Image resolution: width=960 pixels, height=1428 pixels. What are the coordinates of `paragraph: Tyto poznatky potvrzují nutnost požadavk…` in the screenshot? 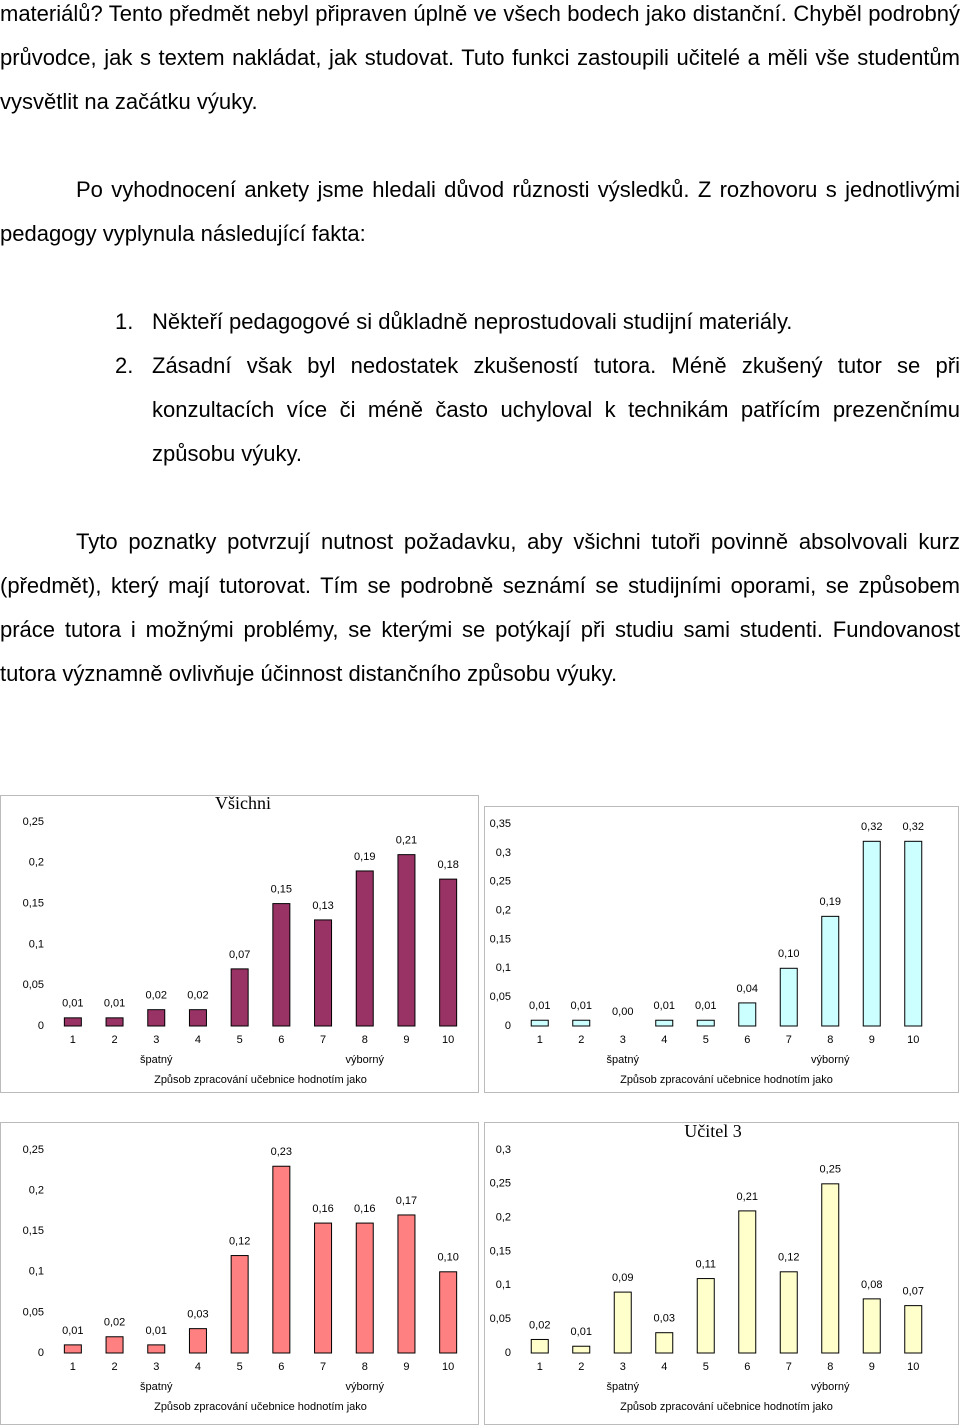 It's located at (480, 607).